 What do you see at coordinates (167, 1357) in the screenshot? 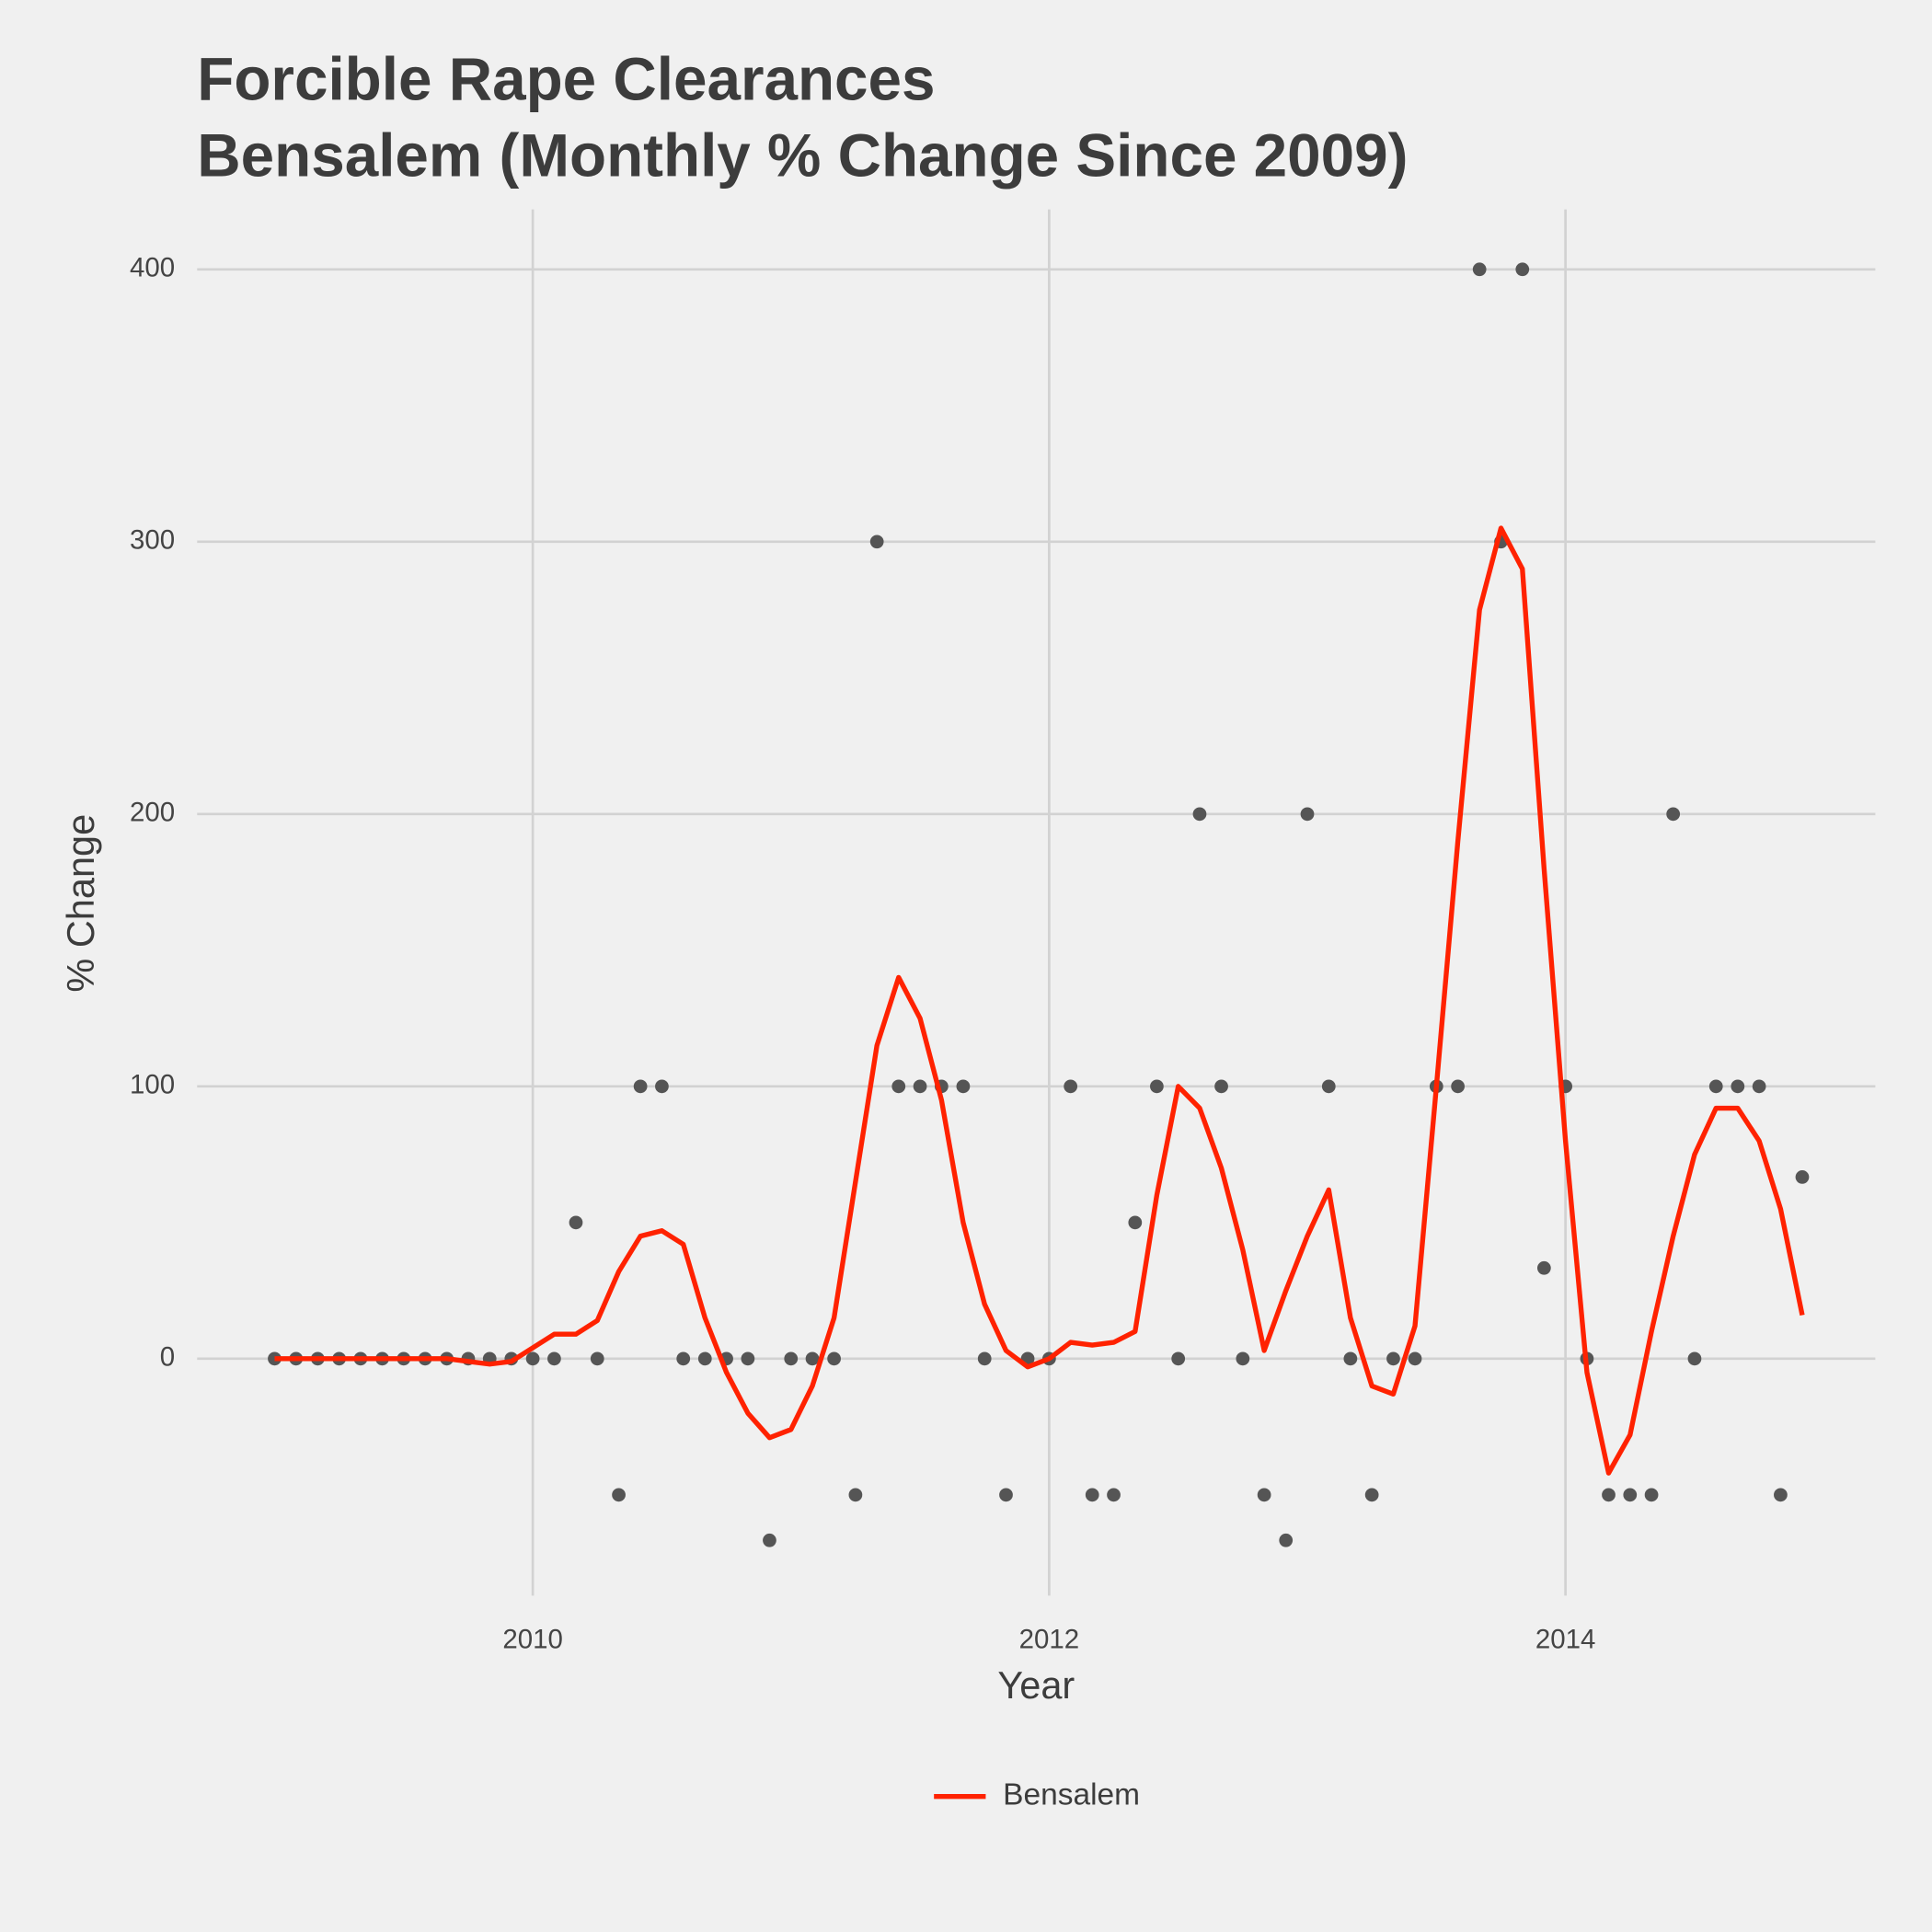
I see `y-tick-label: 0` at bounding box center [167, 1357].